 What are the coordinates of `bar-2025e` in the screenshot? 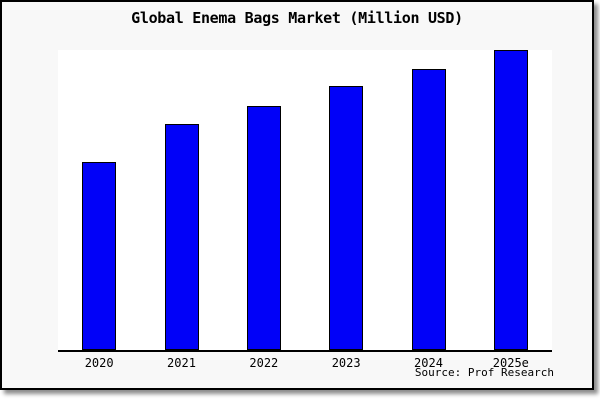 It's located at (510, 200).